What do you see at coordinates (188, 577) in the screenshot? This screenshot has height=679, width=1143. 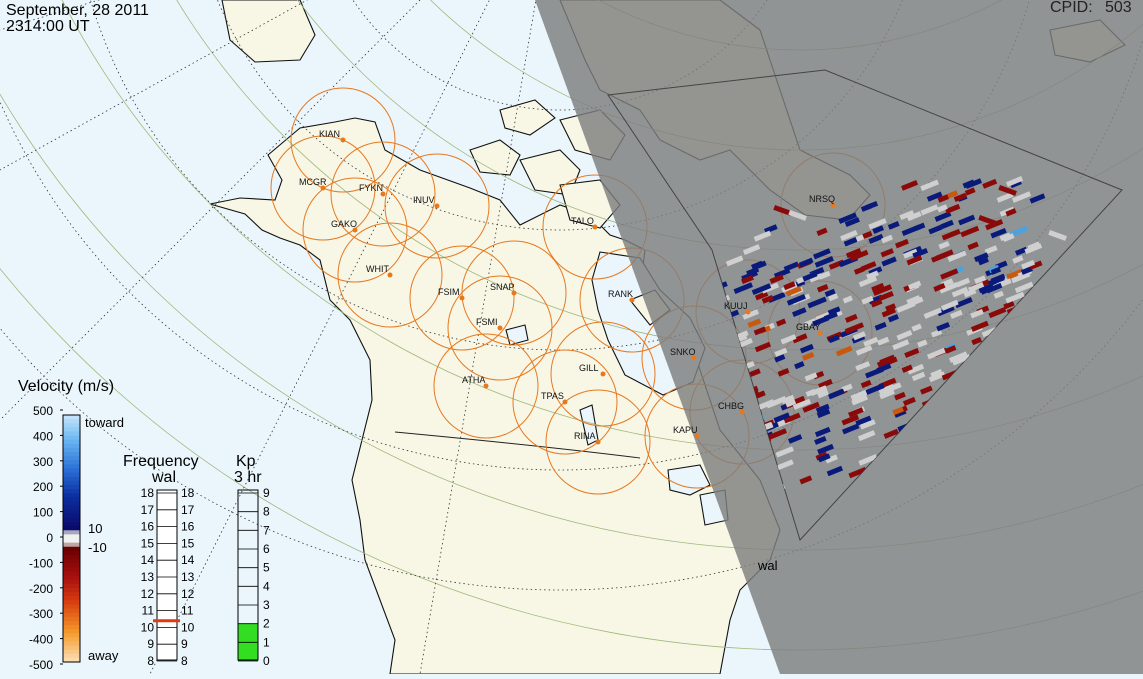 I see `frequency-tick-label-right: 13` at bounding box center [188, 577].